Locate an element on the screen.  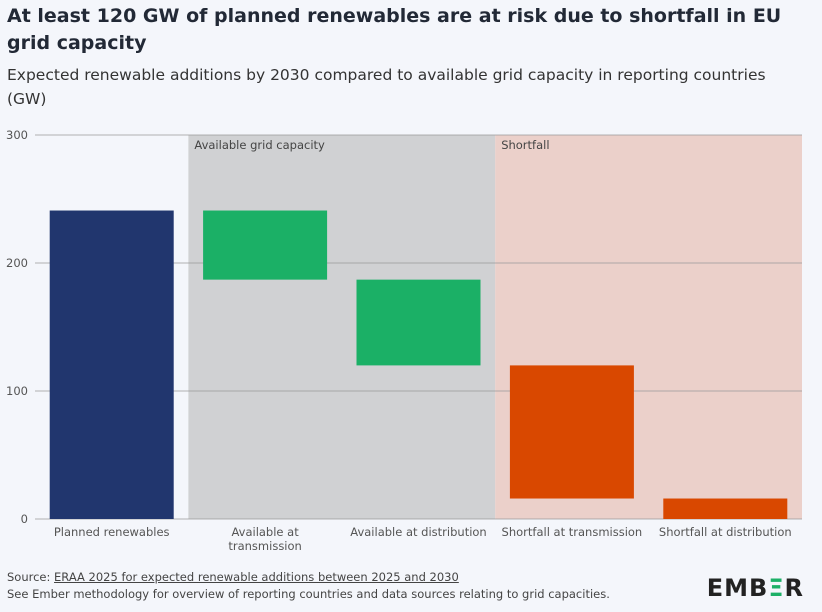
y-tick-label: 0 is located at coordinates (24, 519).